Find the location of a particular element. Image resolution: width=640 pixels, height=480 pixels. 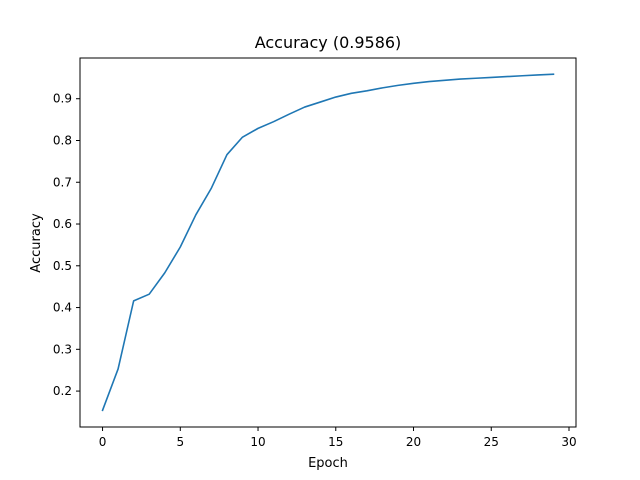

x-tick-label: 30 is located at coordinates (568, 442).